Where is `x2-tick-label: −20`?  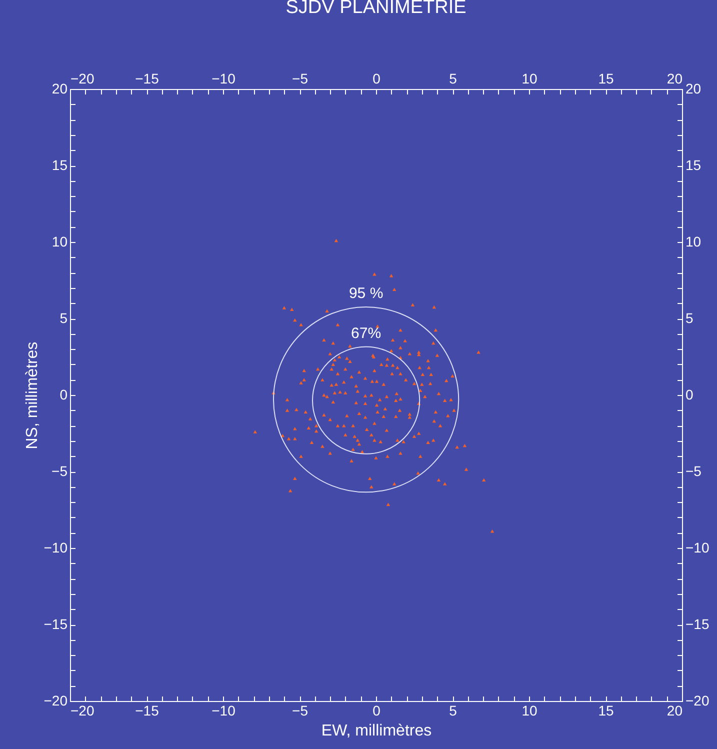 x2-tick-label: −20 is located at coordinates (82, 78).